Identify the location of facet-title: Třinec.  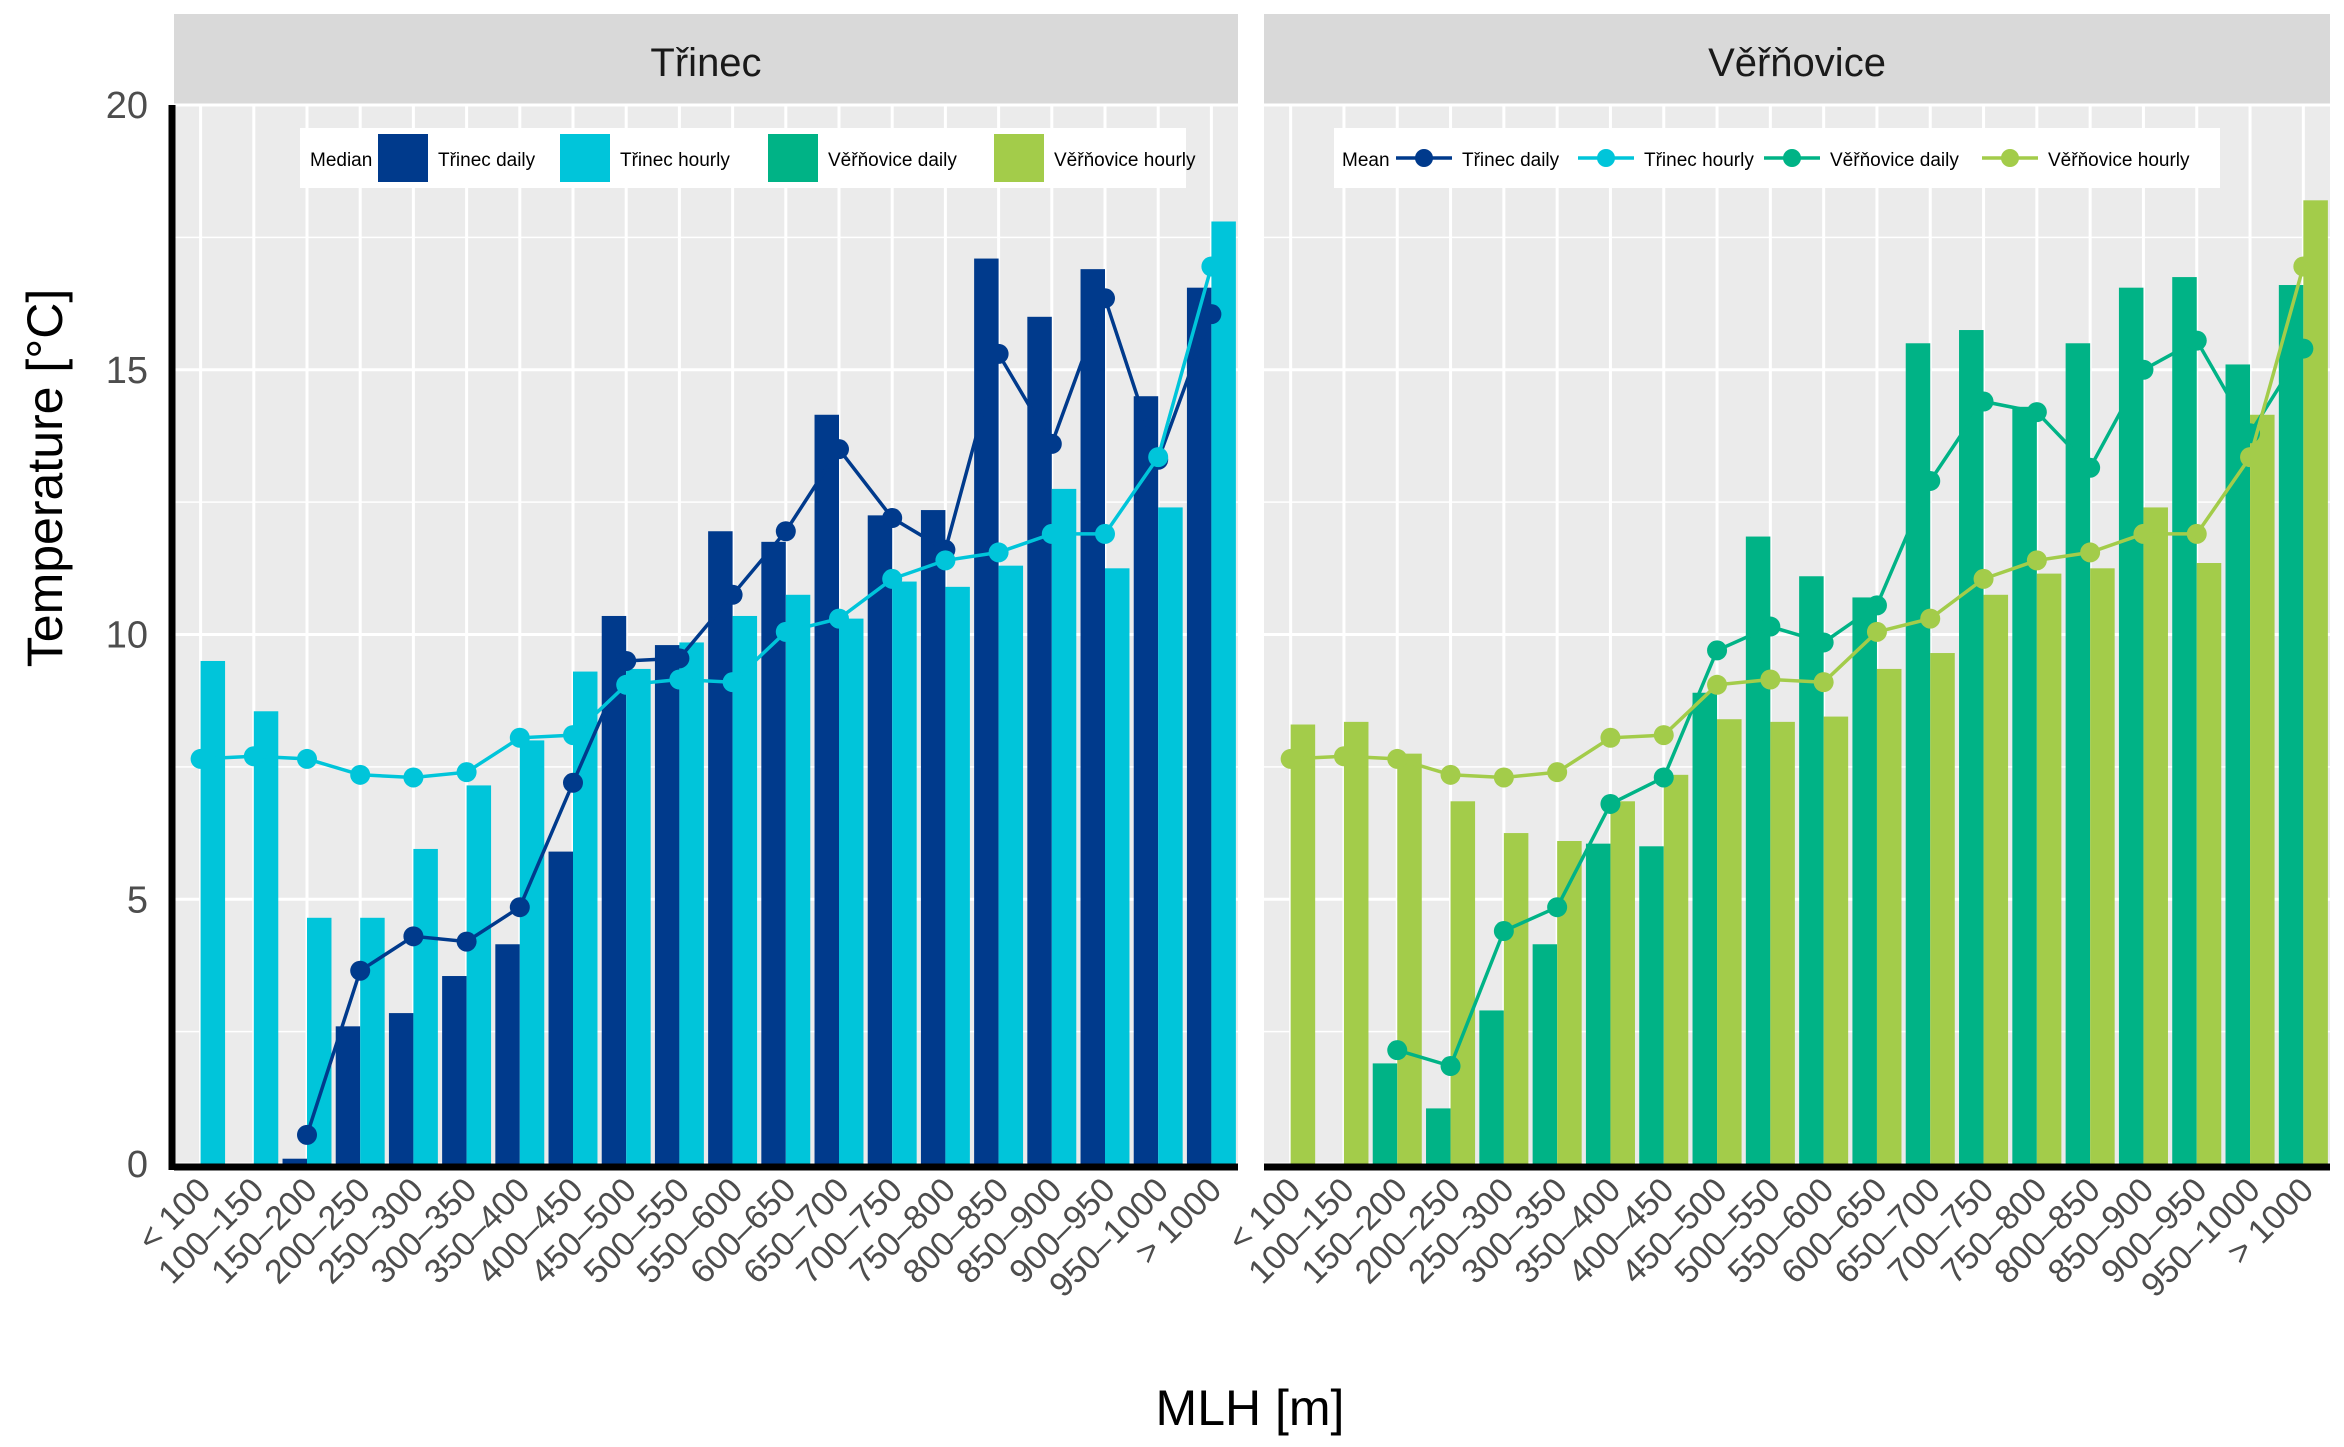
(705, 63).